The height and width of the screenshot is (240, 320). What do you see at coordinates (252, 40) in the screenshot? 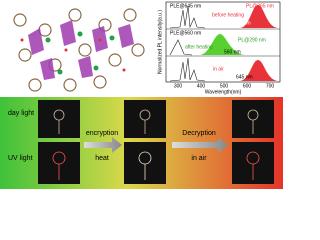
I see `pl-label: PL@290 nm` at bounding box center [252, 40].